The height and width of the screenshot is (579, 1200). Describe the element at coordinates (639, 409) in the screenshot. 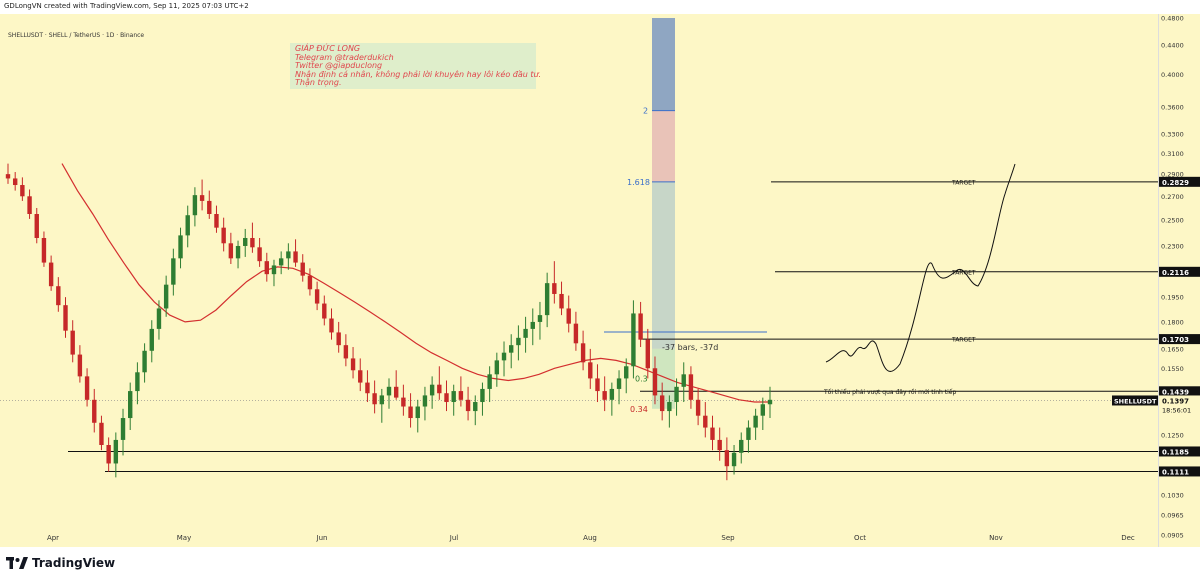

I see `fib-label: 0.34` at that location.